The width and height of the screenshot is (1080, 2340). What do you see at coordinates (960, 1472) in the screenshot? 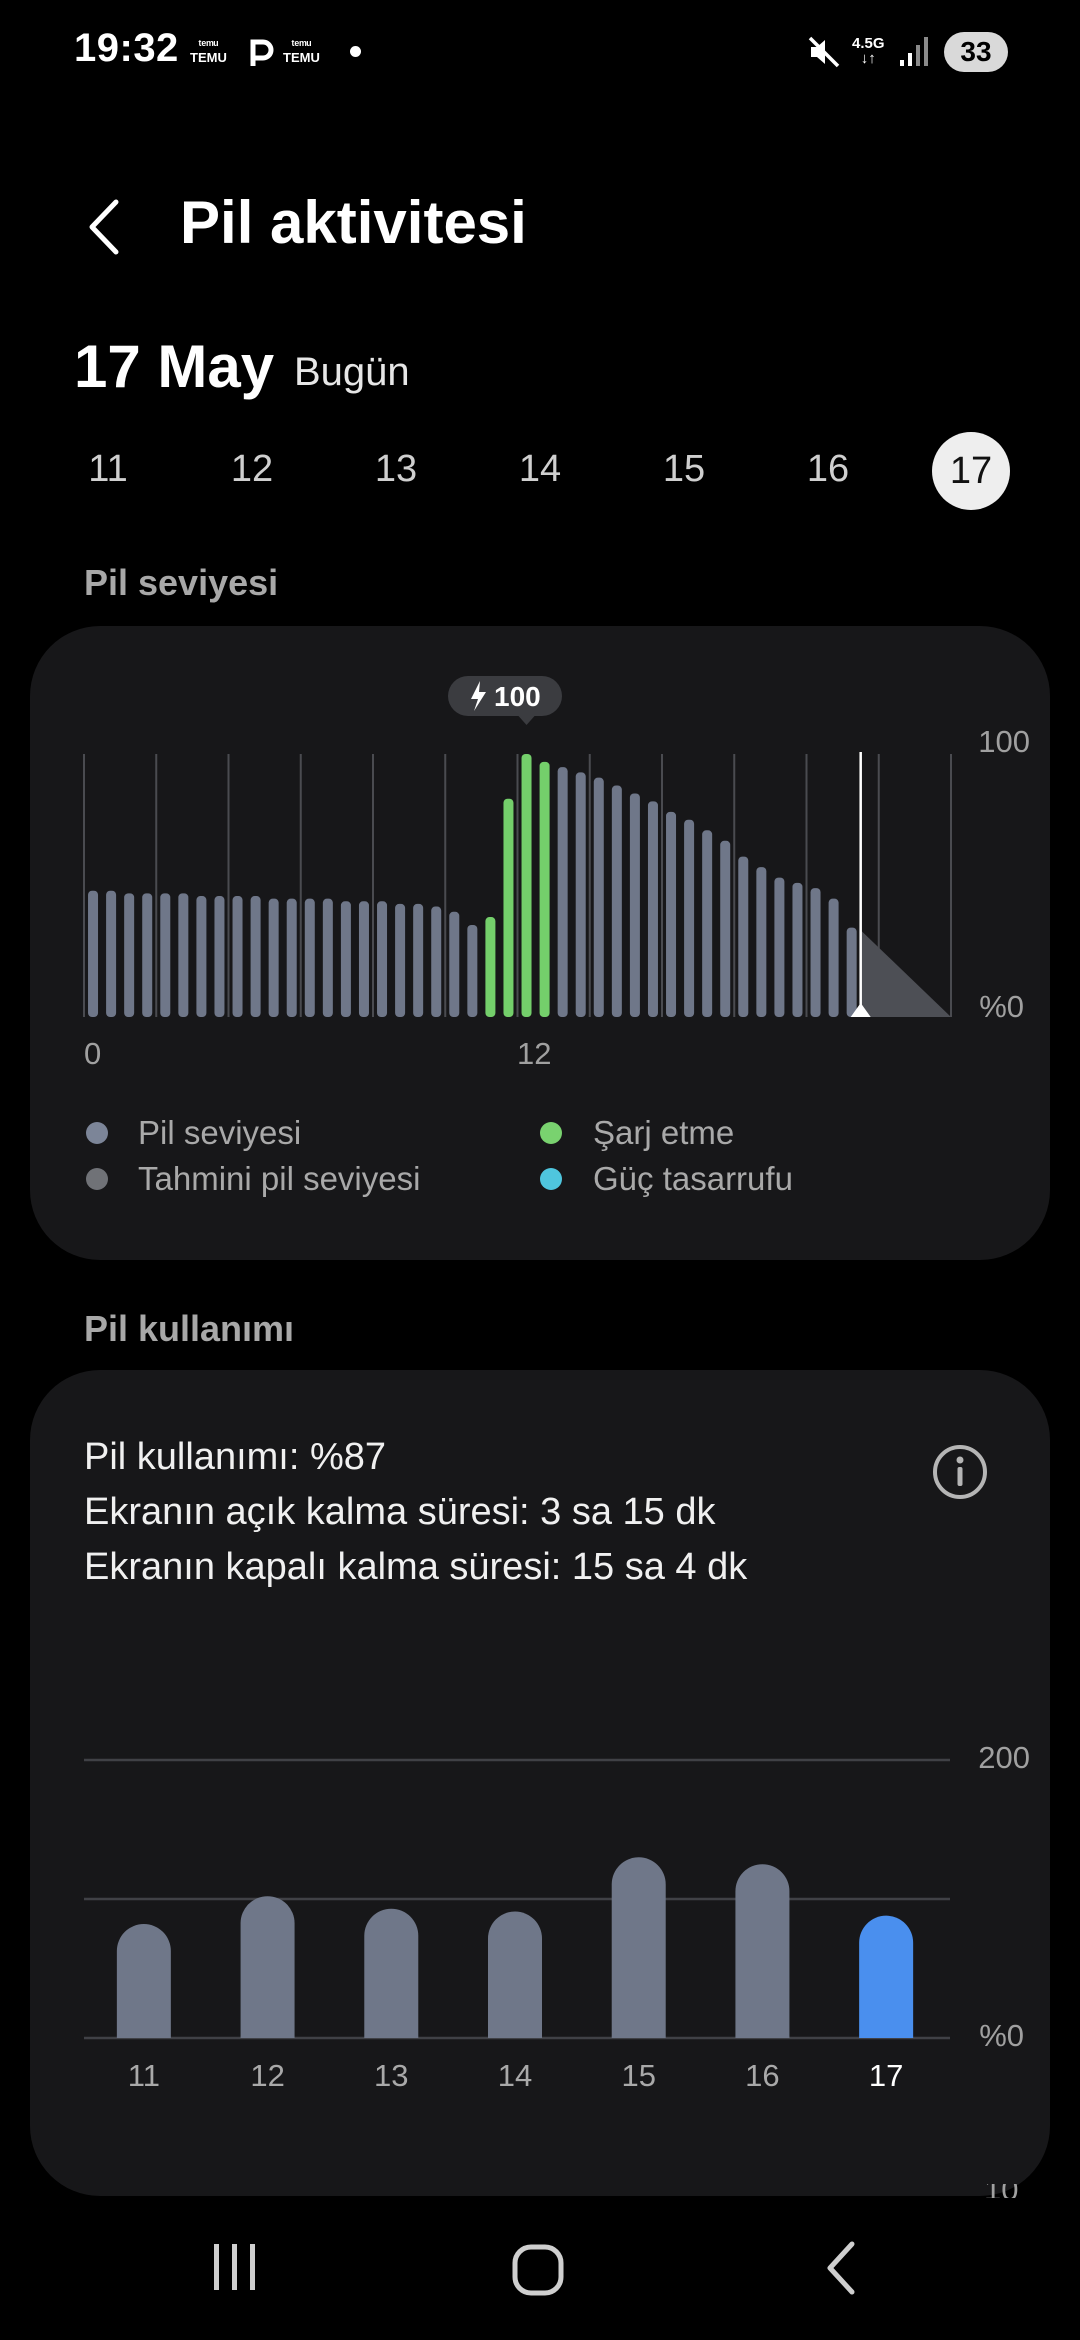
I see `info-icon` at bounding box center [960, 1472].